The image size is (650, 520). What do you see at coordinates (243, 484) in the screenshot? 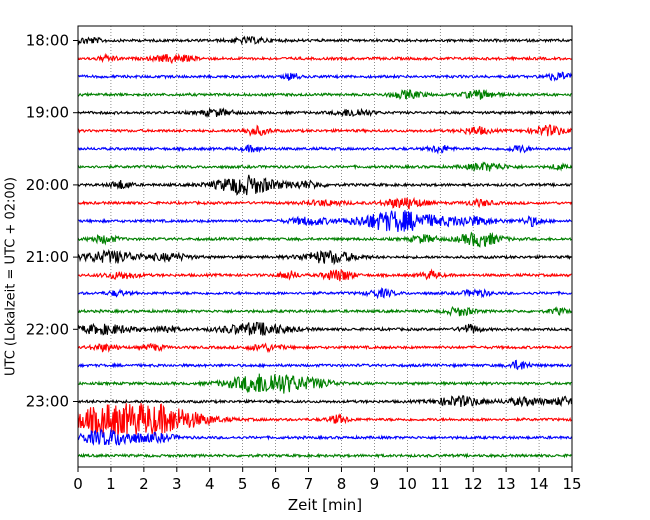
I see `x-tick-label: 5` at bounding box center [243, 484].